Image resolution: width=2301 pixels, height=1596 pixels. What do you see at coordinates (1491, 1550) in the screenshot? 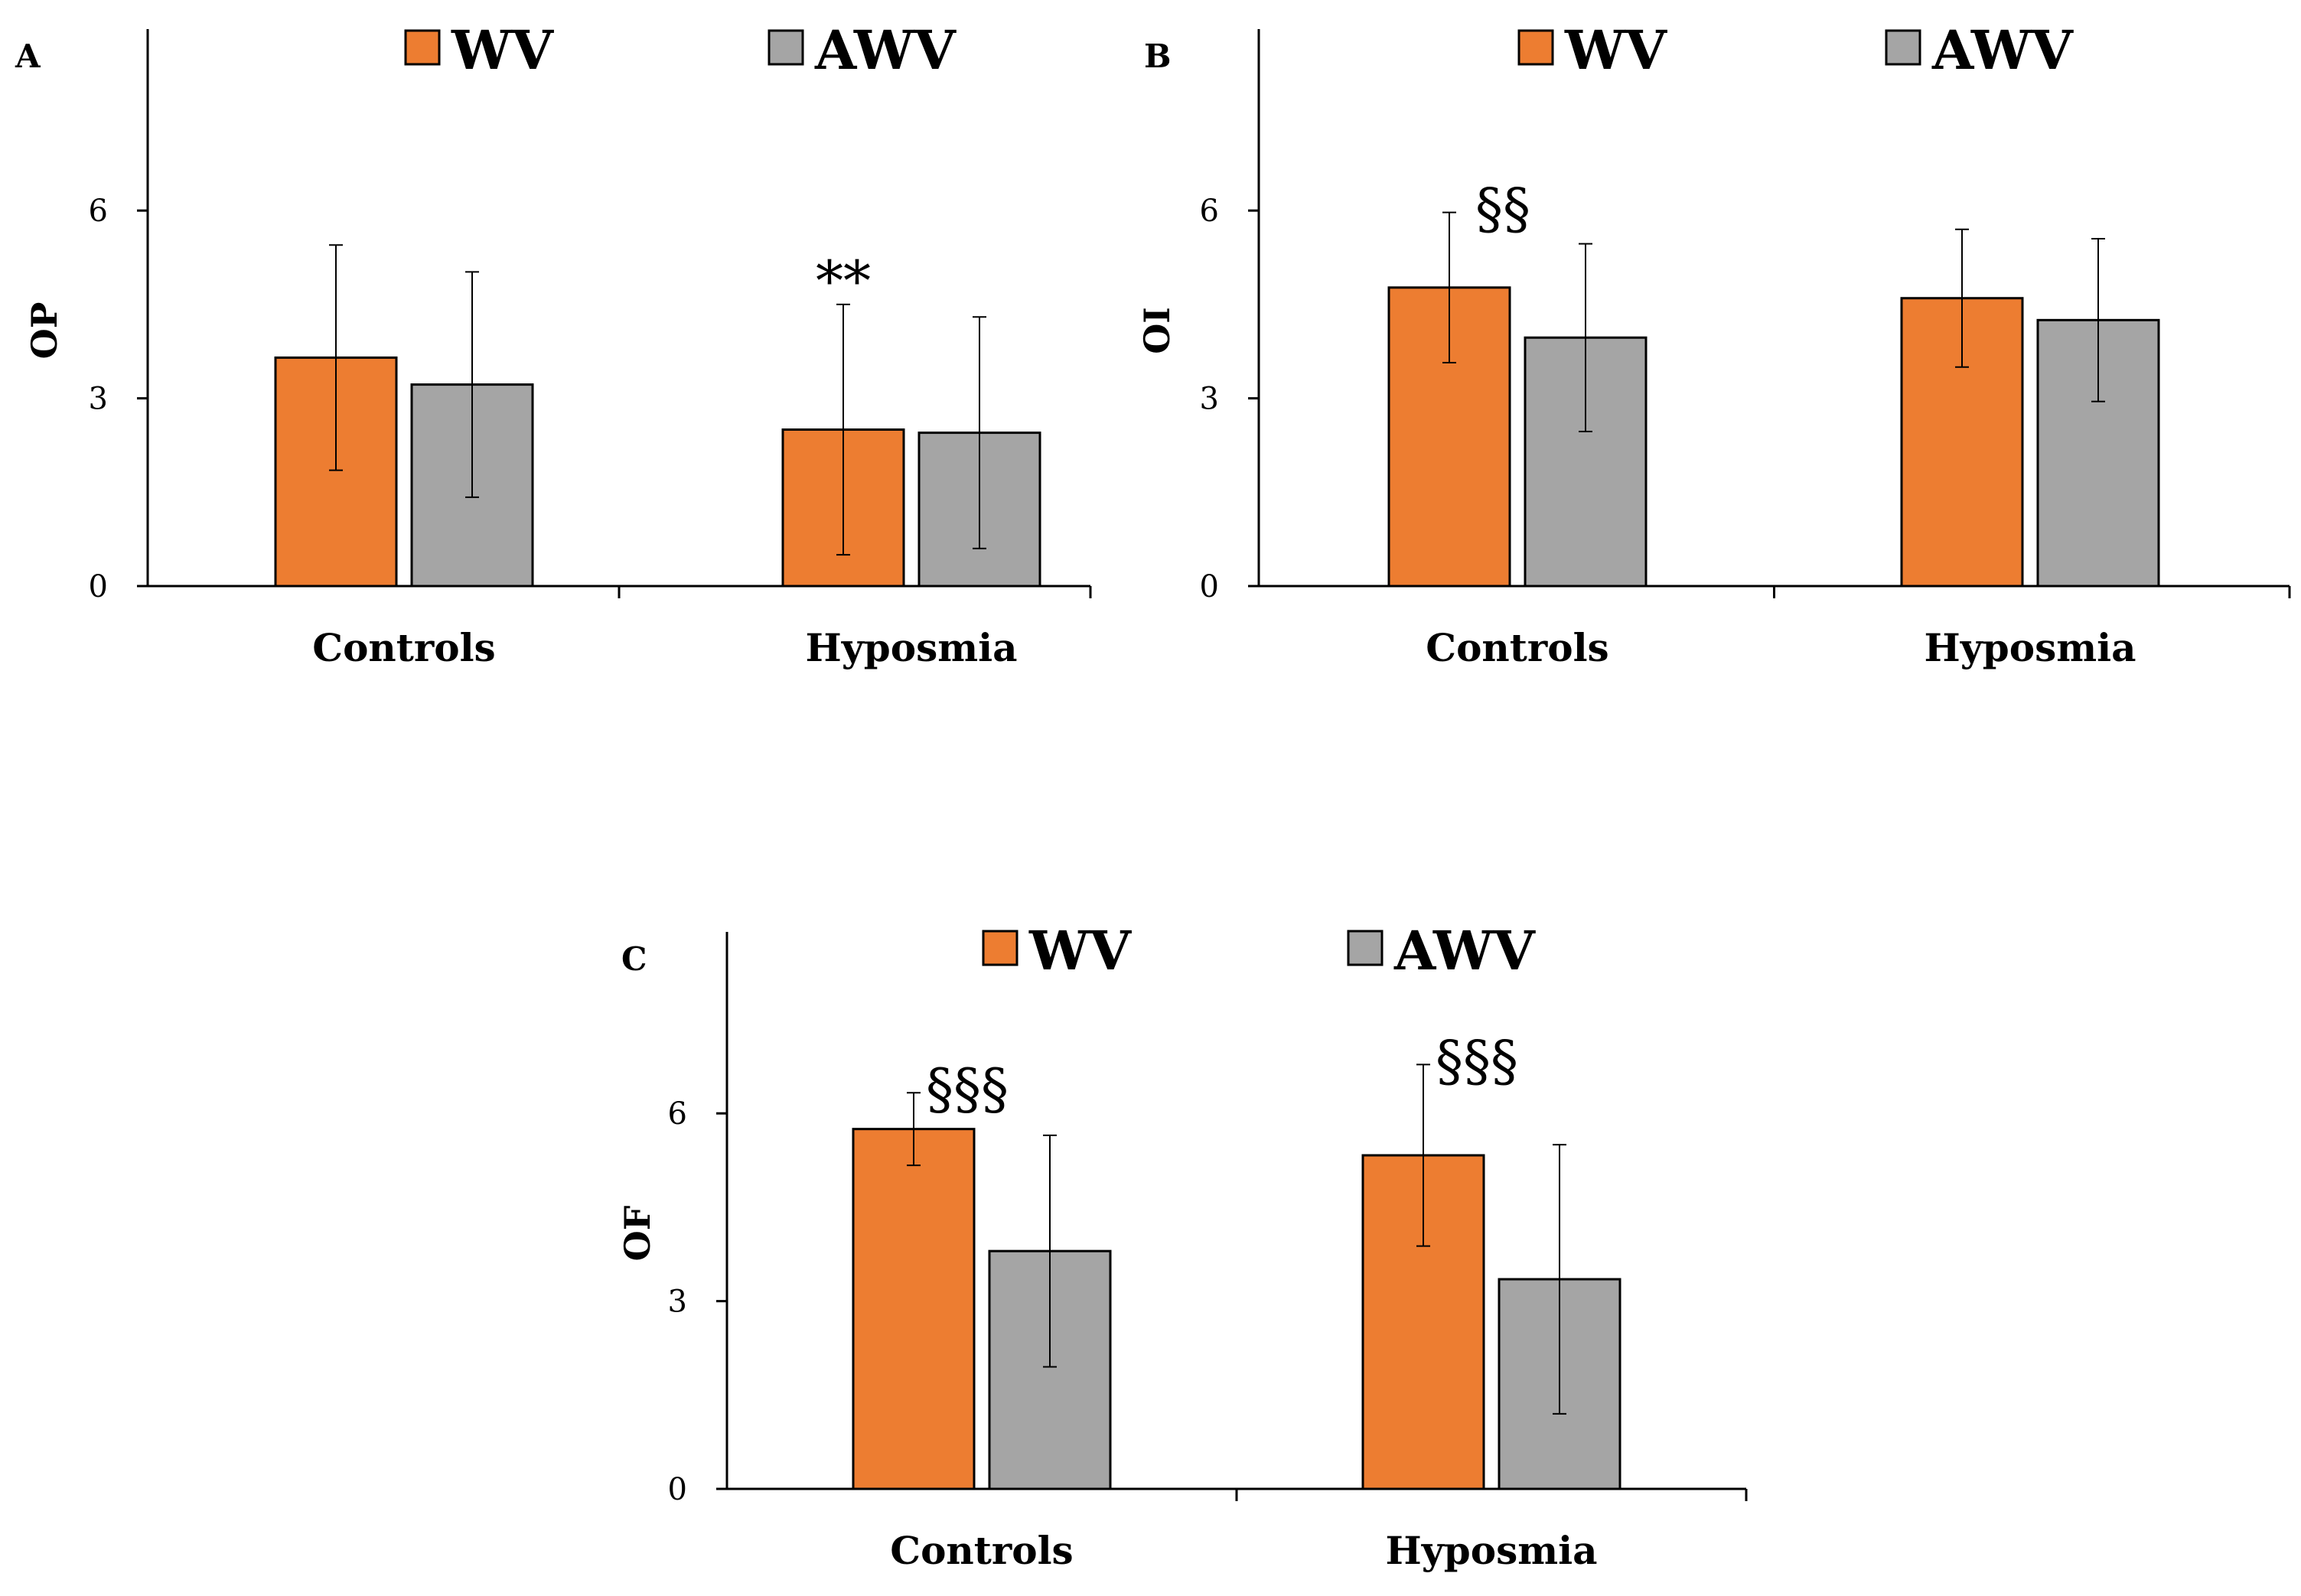
I see `category-label-c-hyposmia: Hyposmia` at bounding box center [1491, 1550].